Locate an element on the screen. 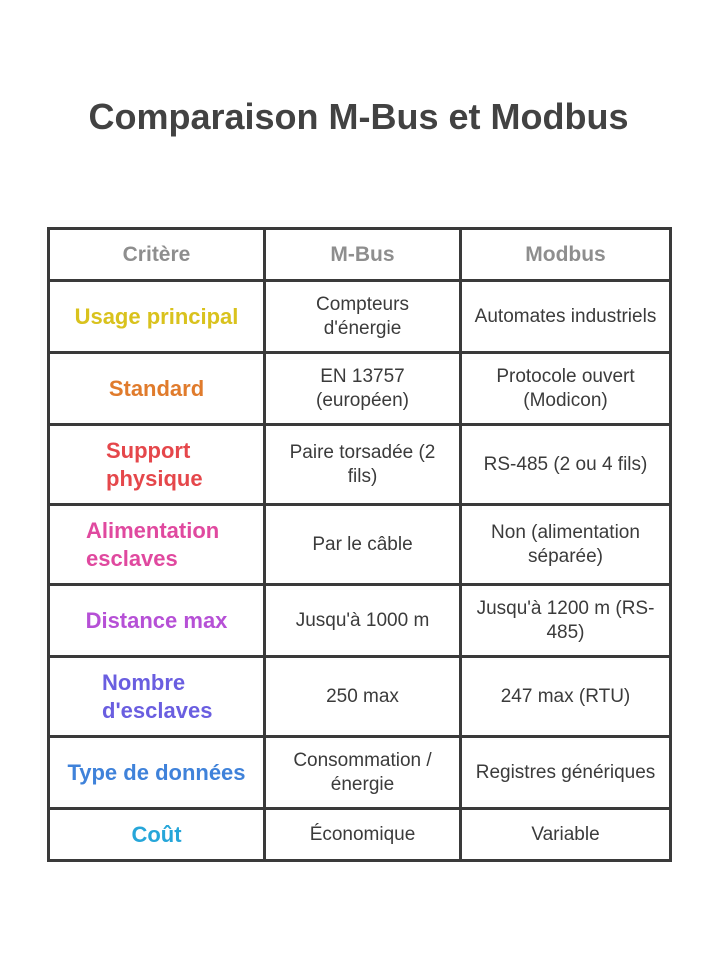 This screenshot has height=956, width=717. modbus-cell: Non (alimentation séparée) is located at coordinates (565, 544).